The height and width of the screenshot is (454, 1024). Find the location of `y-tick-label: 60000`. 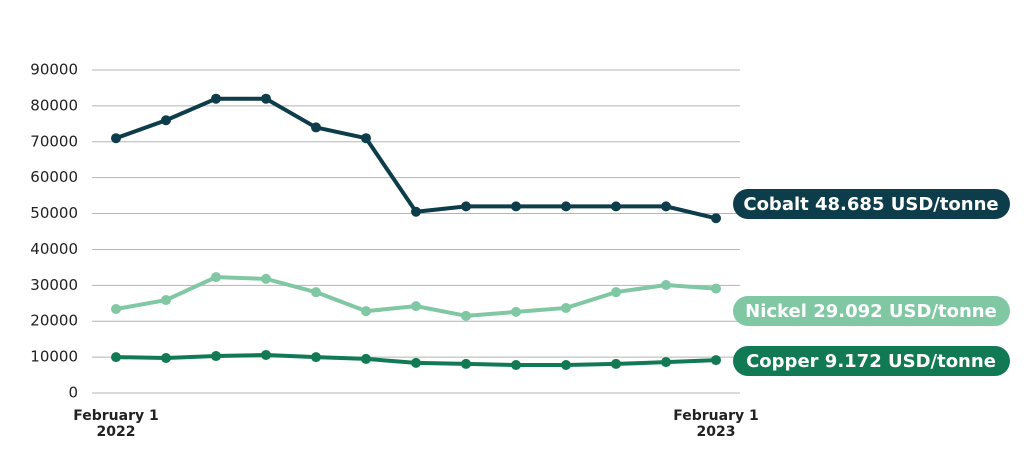

y-tick-label: 60000 is located at coordinates (54, 177).